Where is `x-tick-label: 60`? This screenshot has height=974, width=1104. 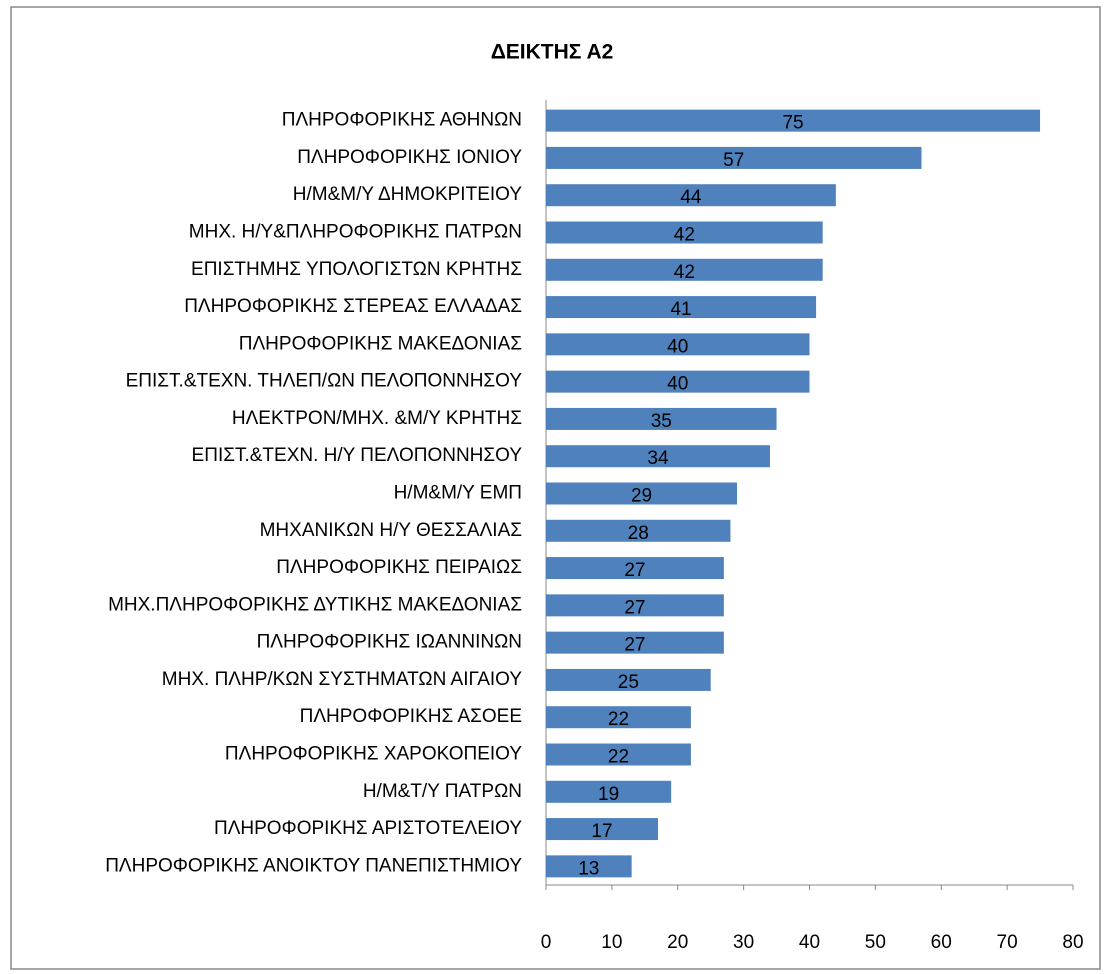
x-tick-label: 60 is located at coordinates (941, 942).